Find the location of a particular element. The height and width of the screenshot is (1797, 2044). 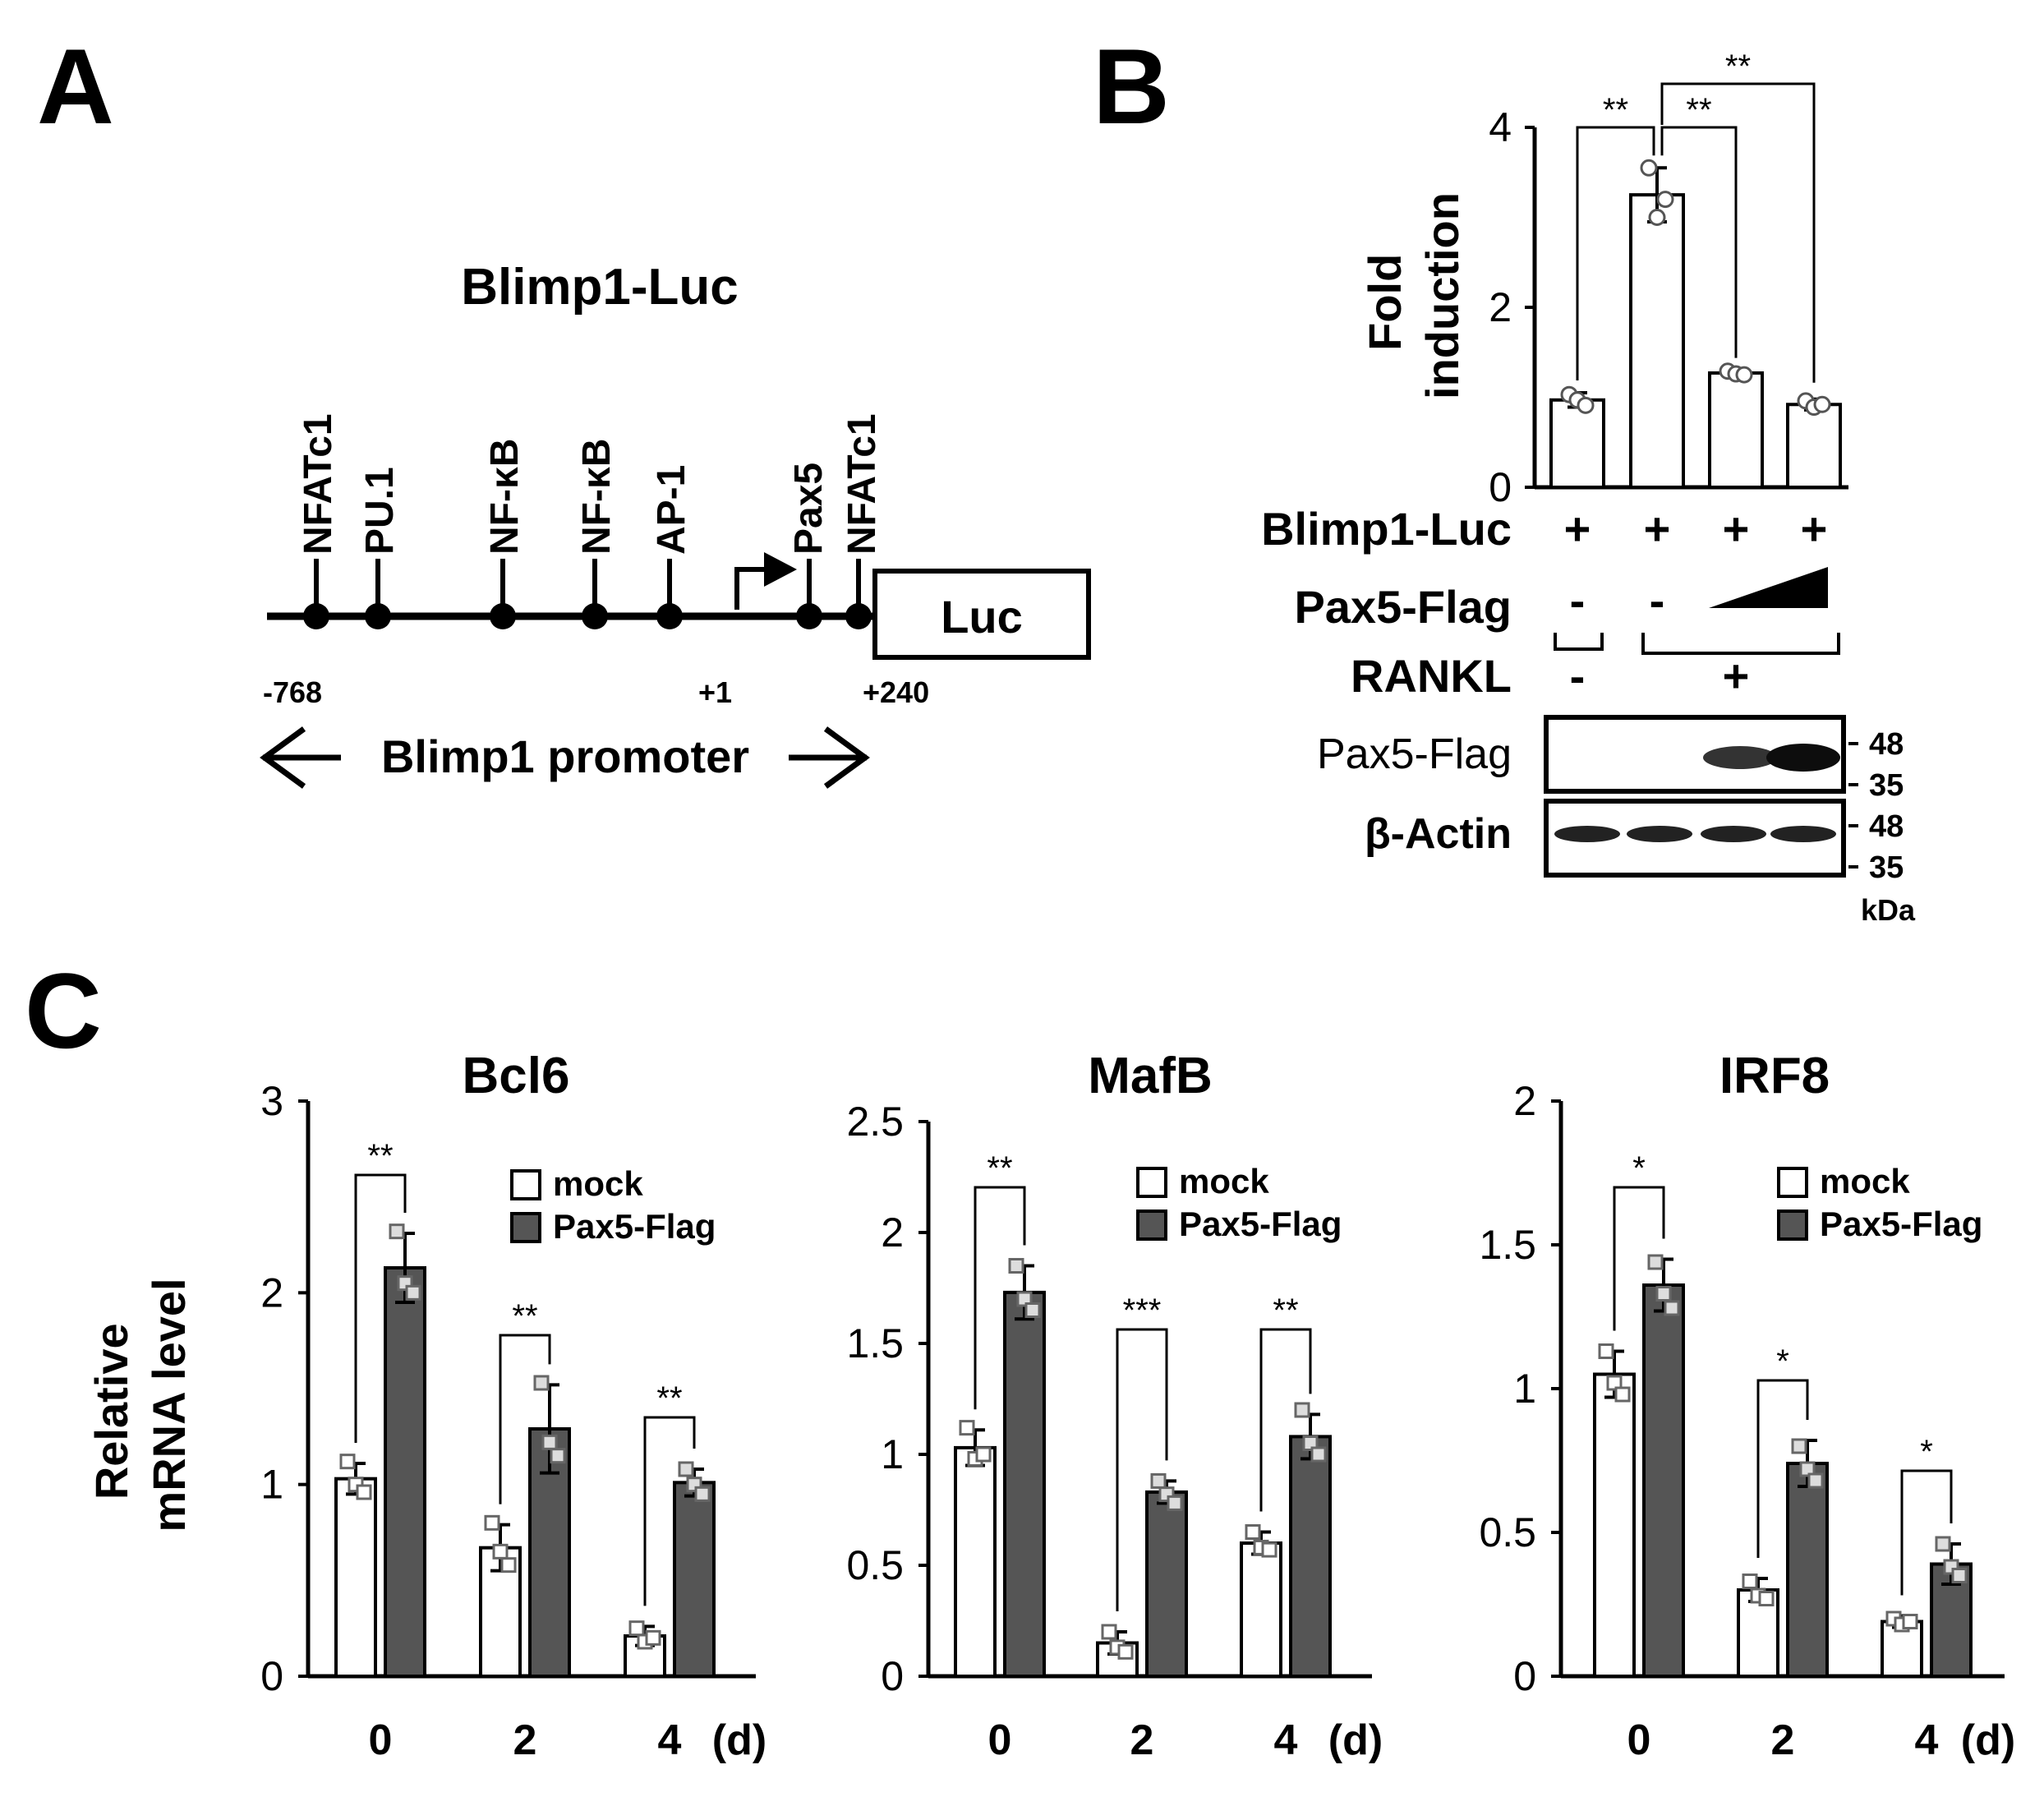

chart-title: IRF8 is located at coordinates (1775, 1076).